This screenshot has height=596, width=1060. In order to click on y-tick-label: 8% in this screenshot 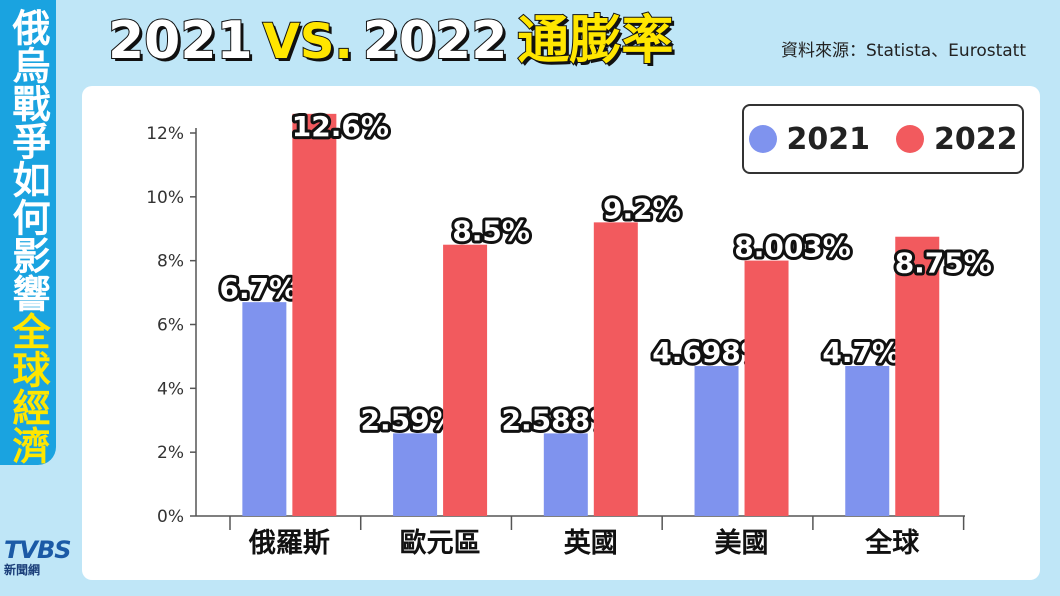, I will do `click(170, 262)`.